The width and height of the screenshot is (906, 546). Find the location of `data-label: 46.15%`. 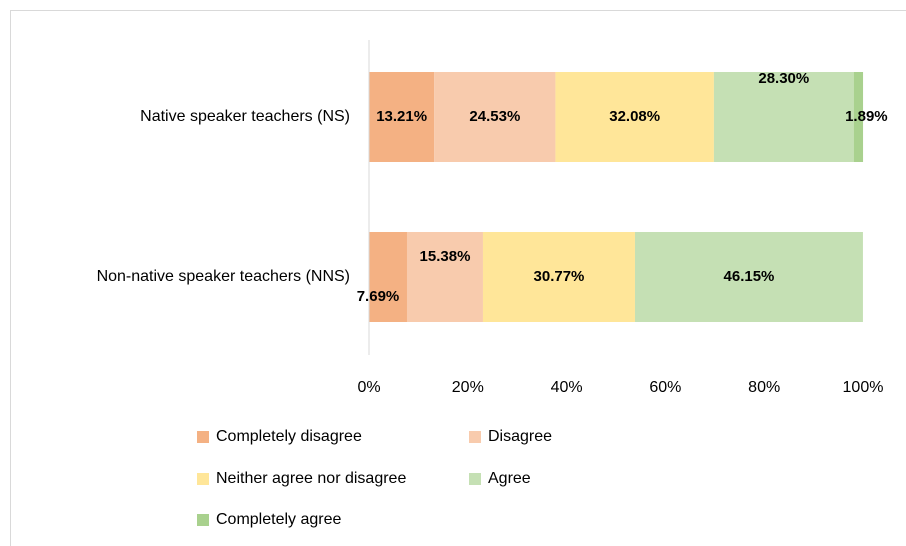

data-label: 46.15% is located at coordinates (749, 276).